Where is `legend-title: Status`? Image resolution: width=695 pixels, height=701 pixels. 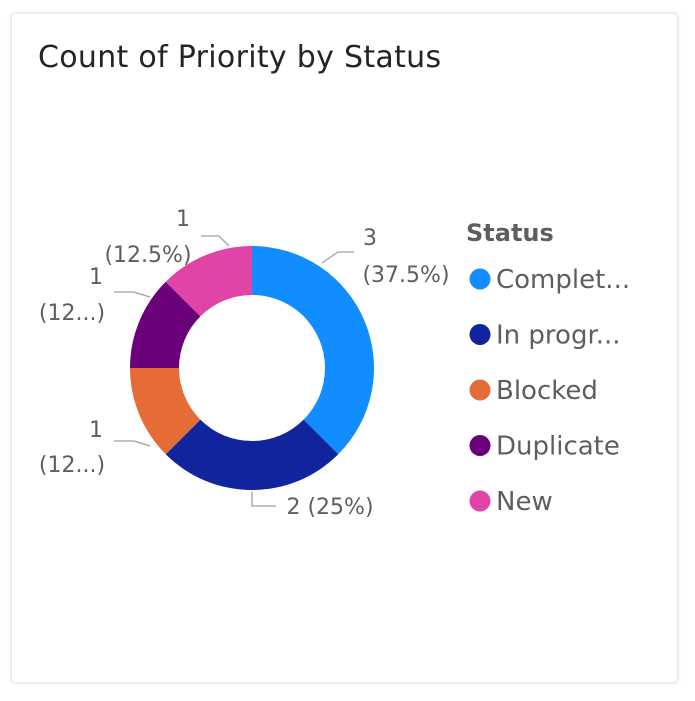
legend-title: Status is located at coordinates (510, 233).